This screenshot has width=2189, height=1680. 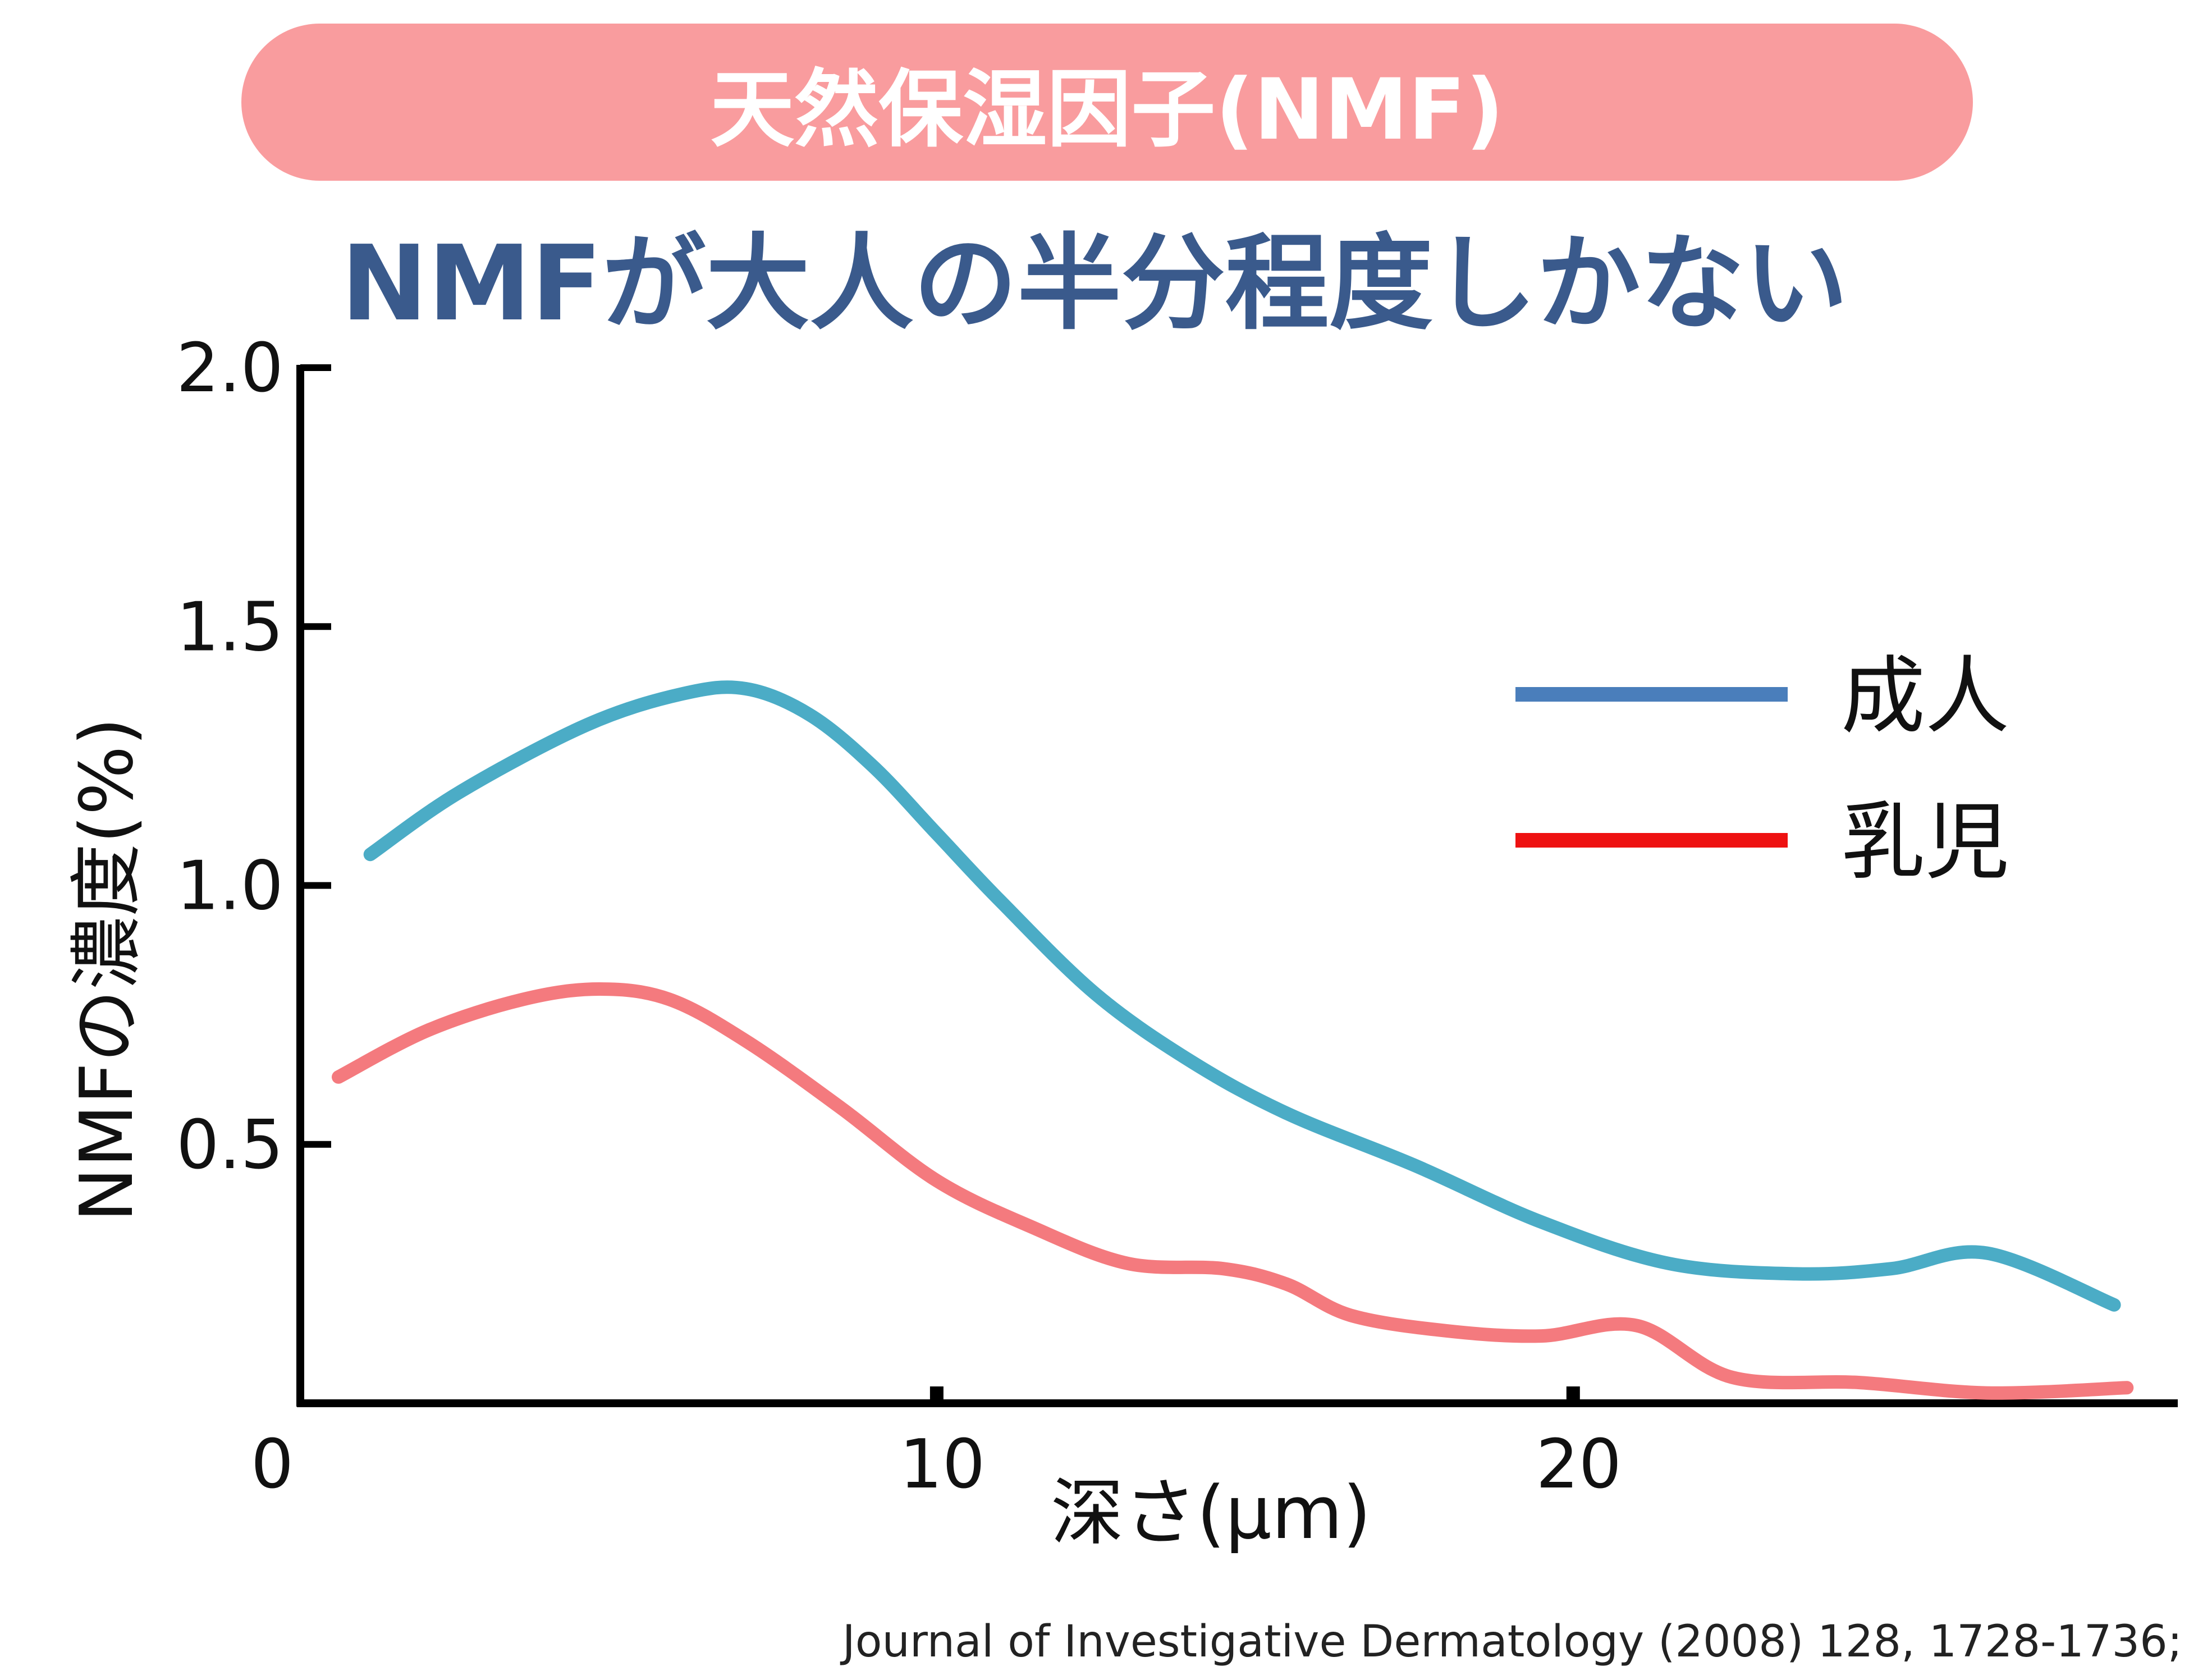 What do you see at coordinates (1579, 1465) in the screenshot?
I see `x-tick-label: 20` at bounding box center [1579, 1465].